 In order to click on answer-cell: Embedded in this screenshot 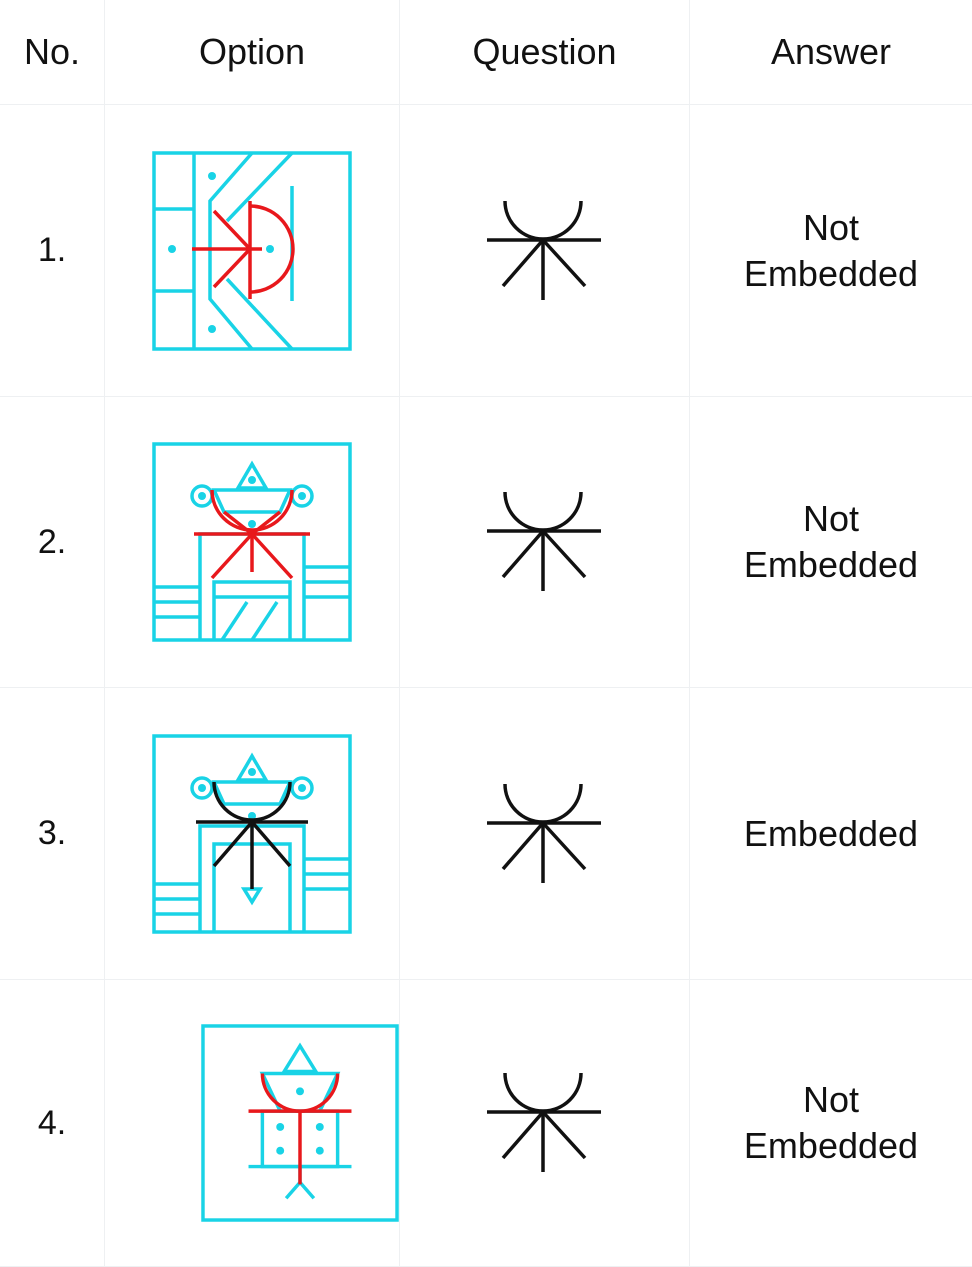, I will do `click(831, 834)`.